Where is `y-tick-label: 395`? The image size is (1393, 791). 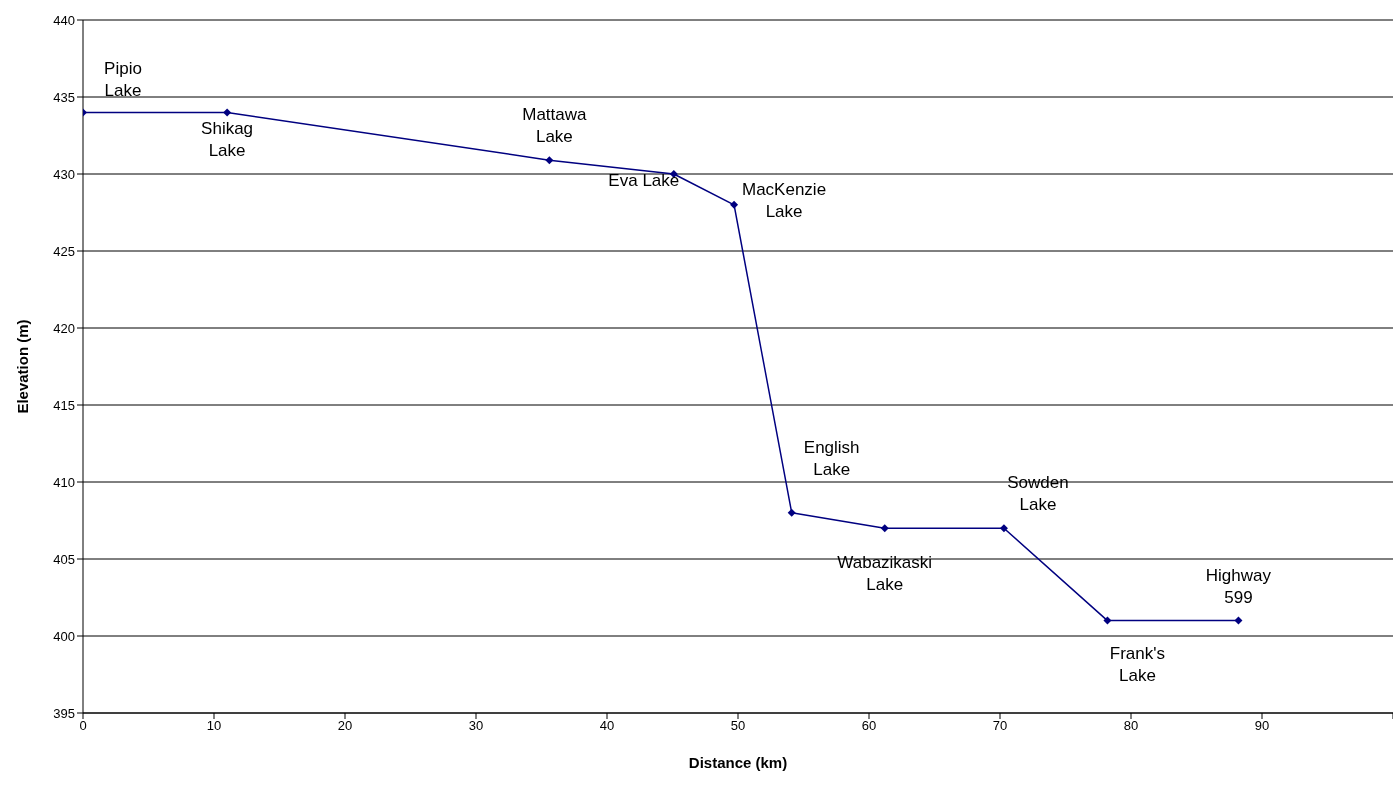 y-tick-label: 395 is located at coordinates (64, 713).